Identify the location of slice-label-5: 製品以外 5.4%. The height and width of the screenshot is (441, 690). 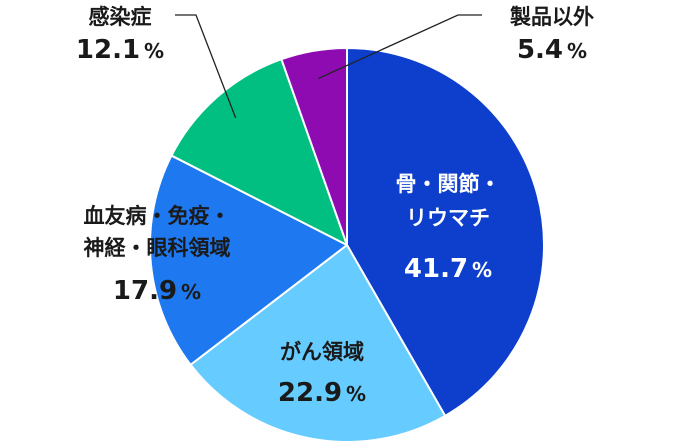
(551, 35).